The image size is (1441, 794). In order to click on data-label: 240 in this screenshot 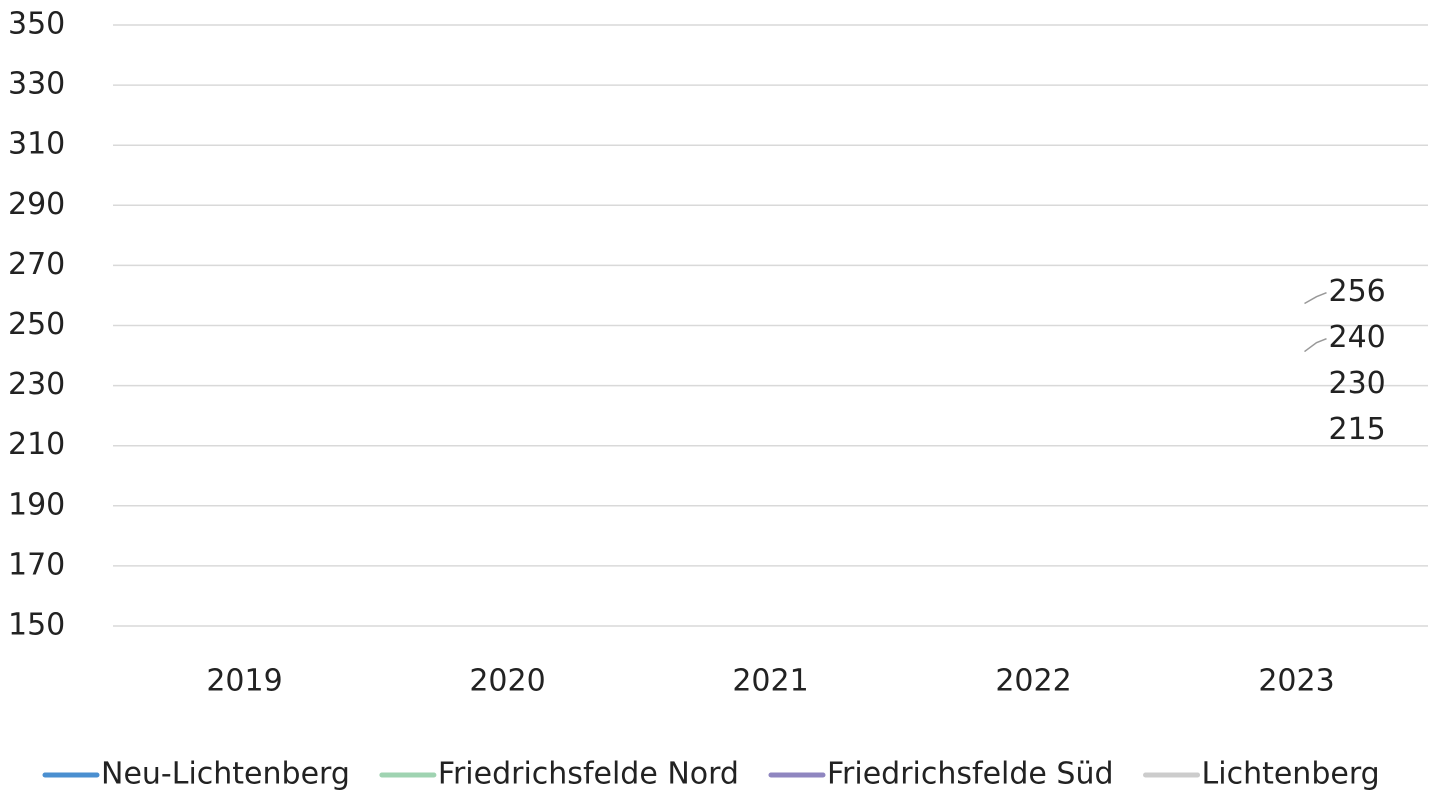, I will do `click(1357, 337)`.